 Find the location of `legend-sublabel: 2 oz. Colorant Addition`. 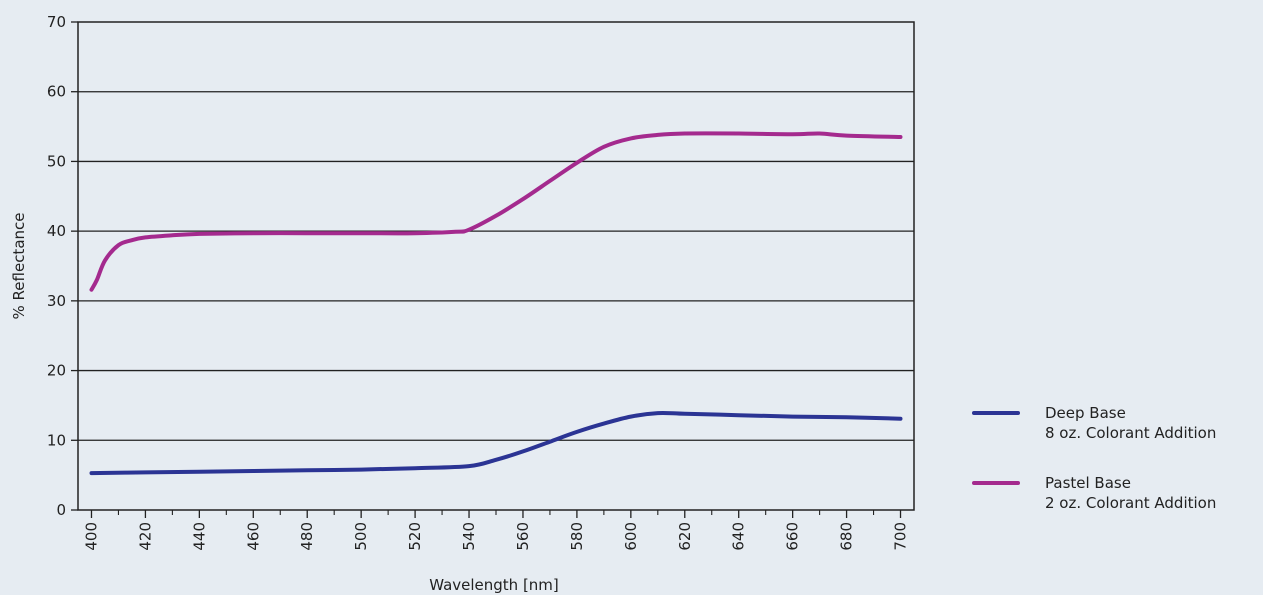

legend-sublabel: 2 oz. Colorant Addition is located at coordinates (1130, 503).